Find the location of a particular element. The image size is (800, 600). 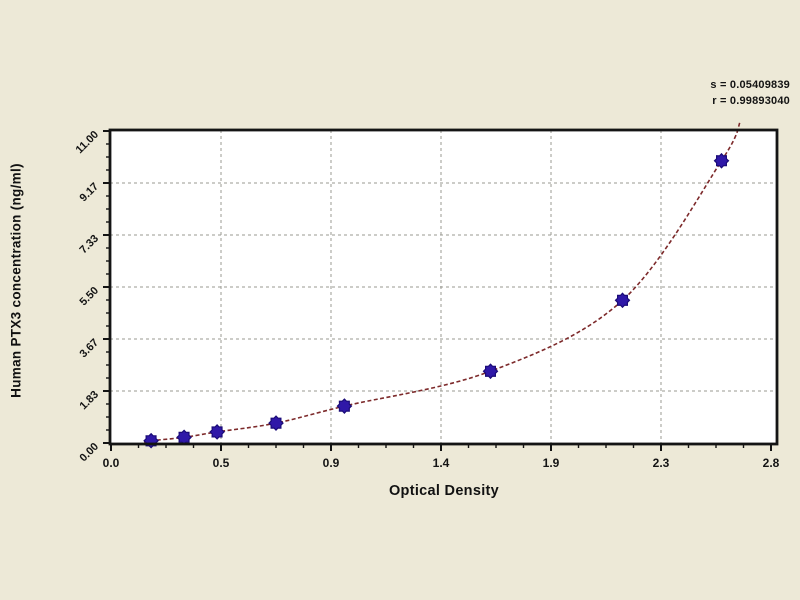

stat-r-value: r = 0.99893040 is located at coordinates (751, 101).